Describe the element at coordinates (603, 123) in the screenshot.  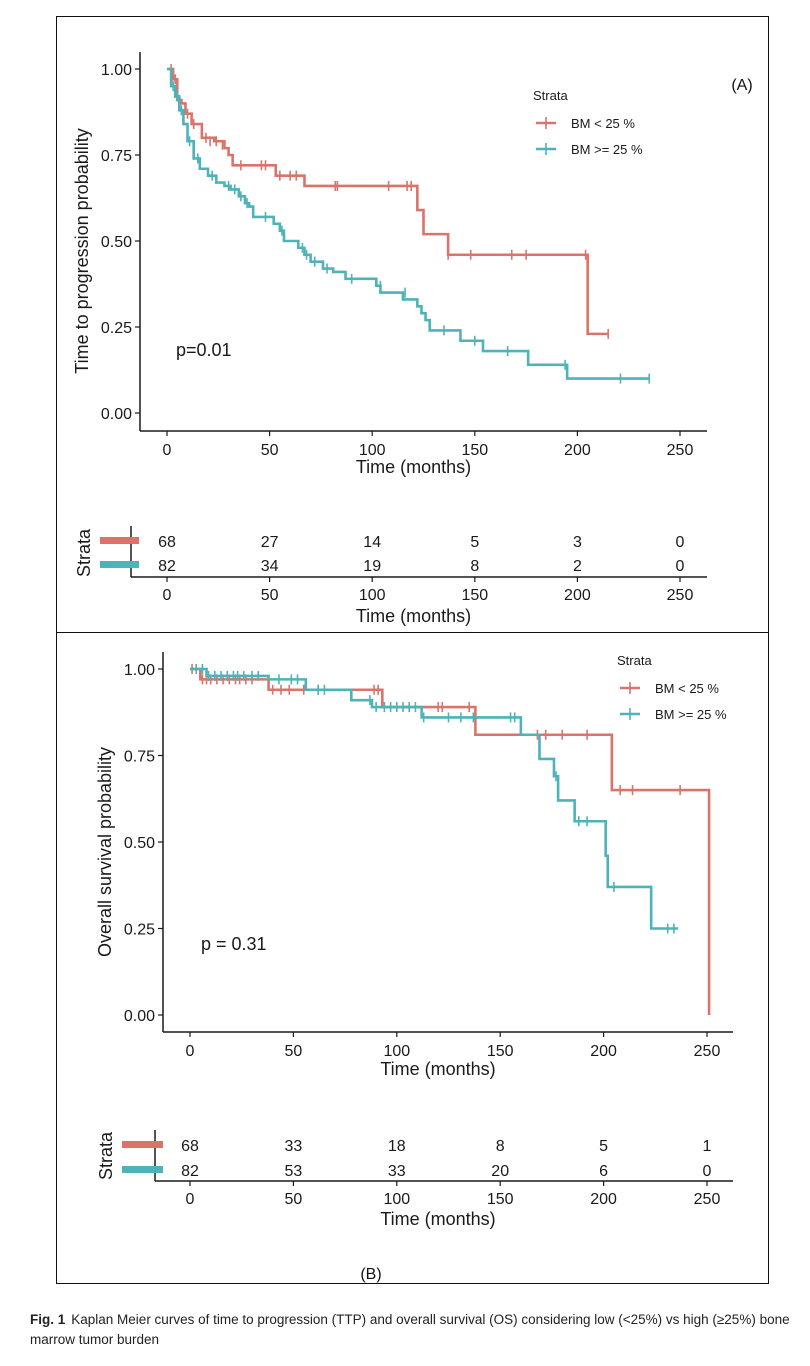
I see `a-legend-entry: BM < 25 %` at that location.